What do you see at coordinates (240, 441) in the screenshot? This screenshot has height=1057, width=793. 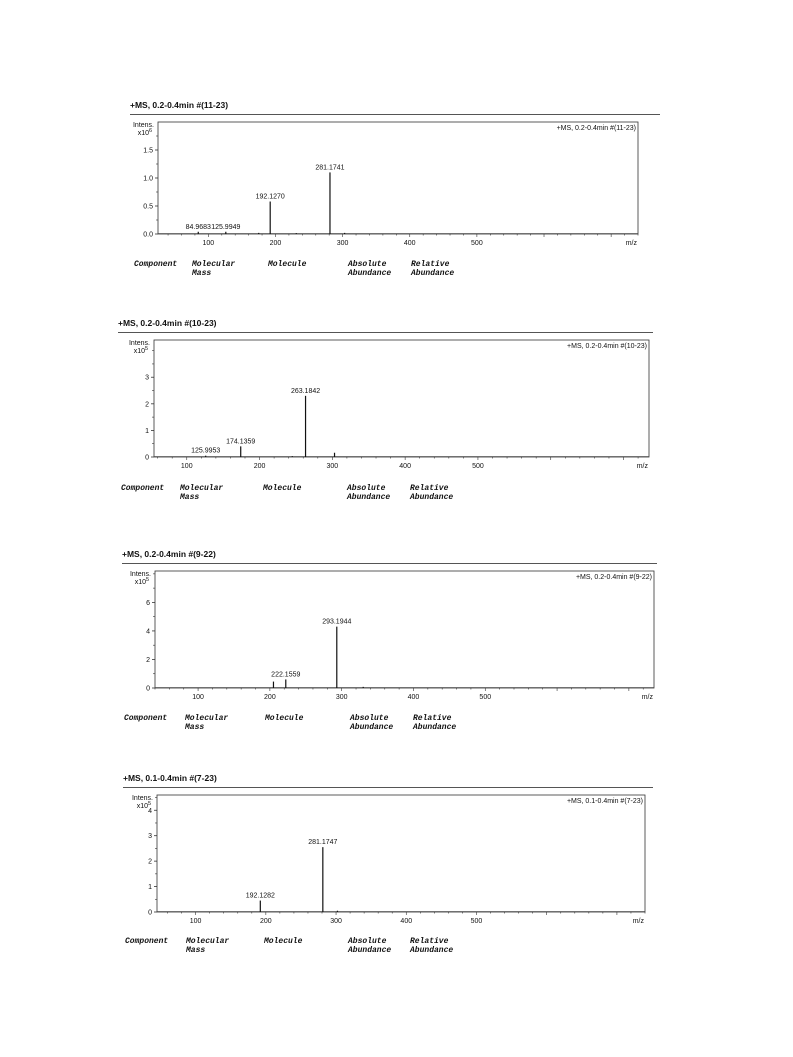 I see `peak-label: 174.1359` at bounding box center [240, 441].